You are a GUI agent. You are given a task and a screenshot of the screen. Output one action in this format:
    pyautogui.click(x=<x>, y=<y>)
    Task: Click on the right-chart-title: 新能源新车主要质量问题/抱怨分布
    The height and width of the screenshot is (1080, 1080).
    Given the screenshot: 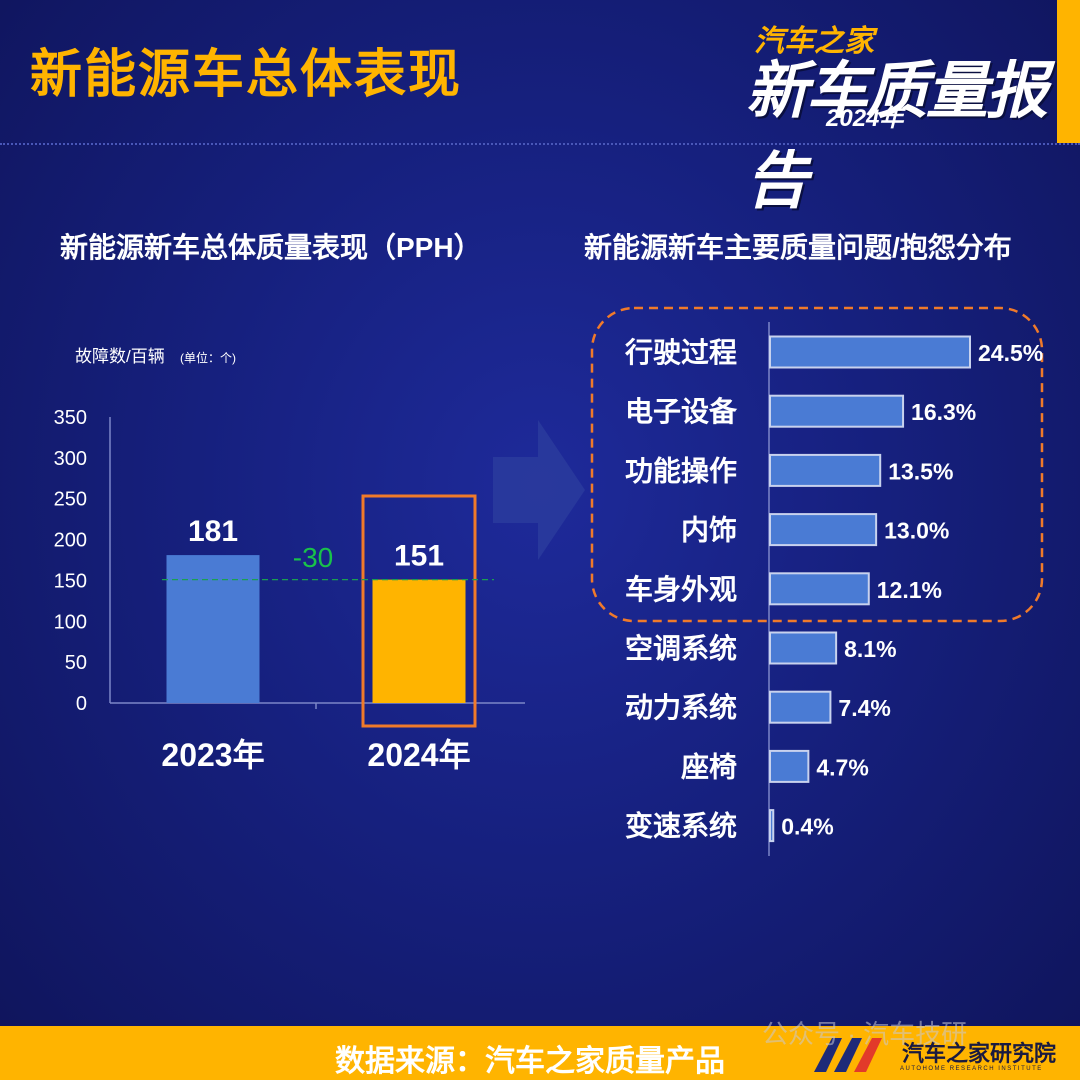 What is the action you would take?
    pyautogui.click(x=798, y=247)
    